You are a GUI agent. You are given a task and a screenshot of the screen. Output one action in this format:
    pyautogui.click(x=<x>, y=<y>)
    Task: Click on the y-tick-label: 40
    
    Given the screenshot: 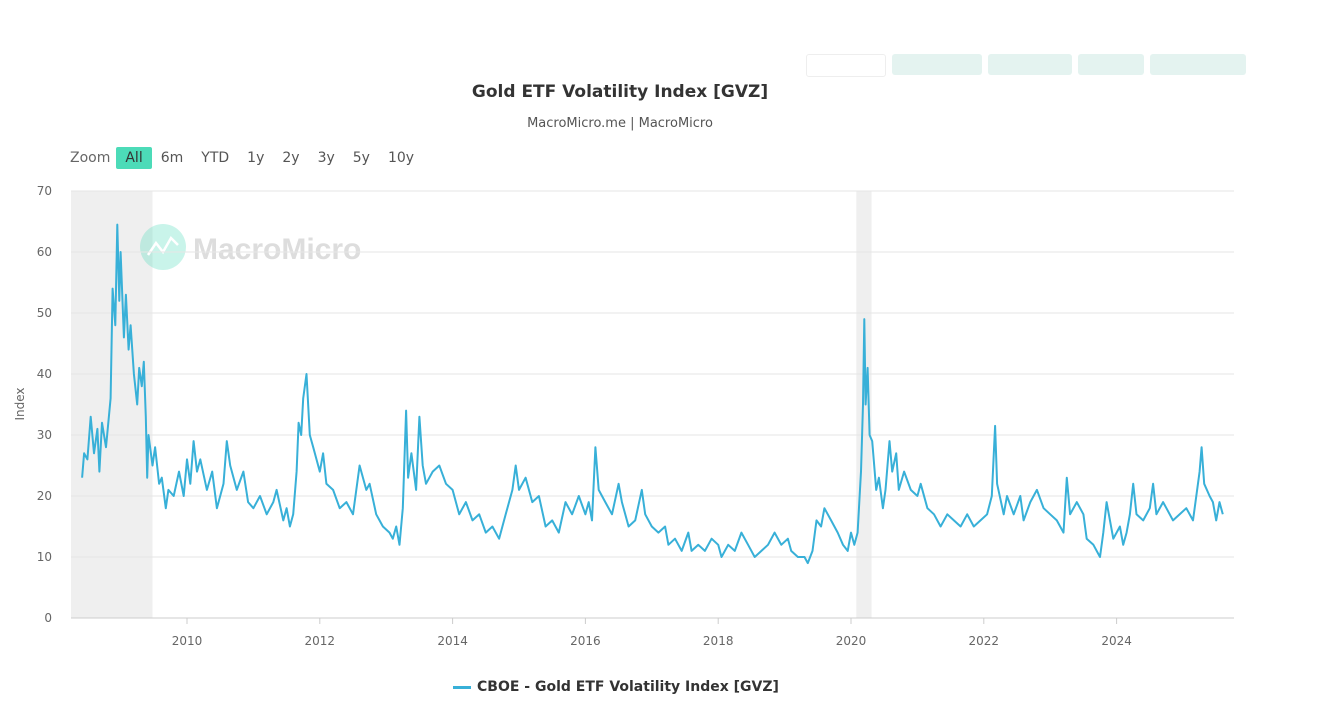 What is the action you would take?
    pyautogui.click(x=44, y=374)
    